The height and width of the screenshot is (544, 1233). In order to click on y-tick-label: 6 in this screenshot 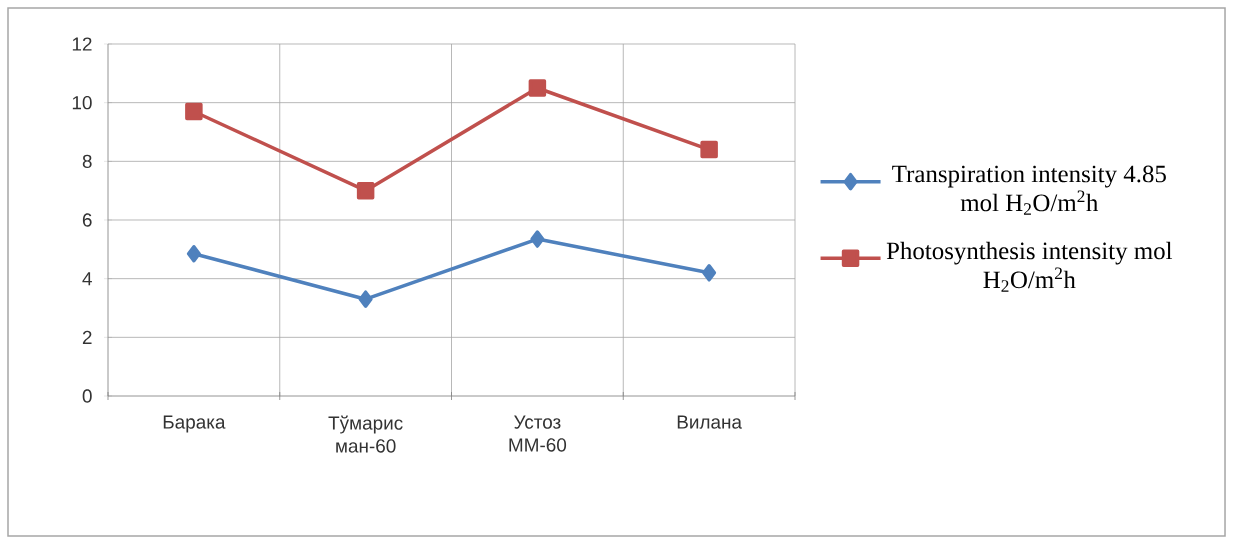, I will do `click(87, 220)`.